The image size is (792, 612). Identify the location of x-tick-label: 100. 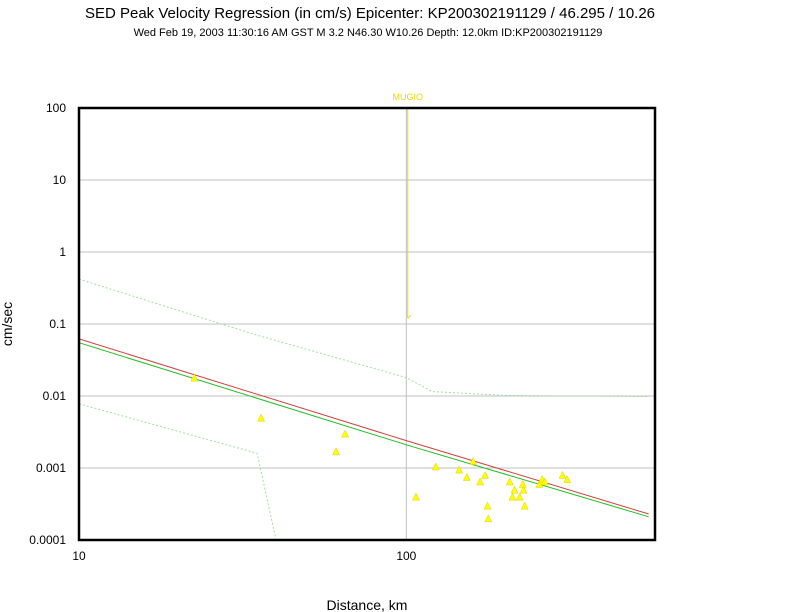
(406, 556).